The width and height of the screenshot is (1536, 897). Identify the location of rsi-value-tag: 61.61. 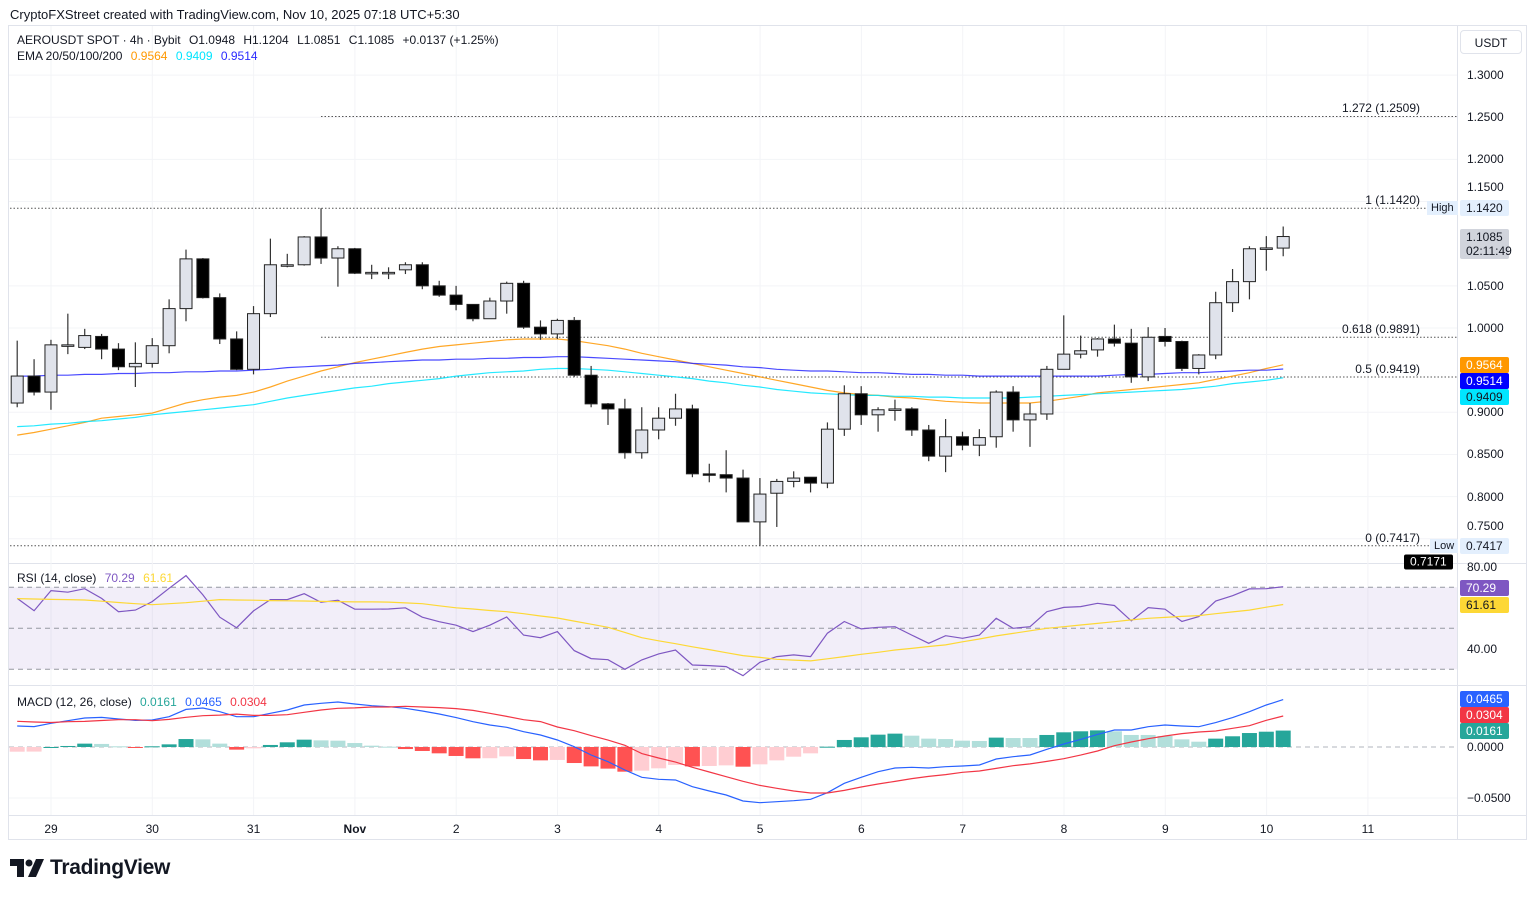
(1484, 605).